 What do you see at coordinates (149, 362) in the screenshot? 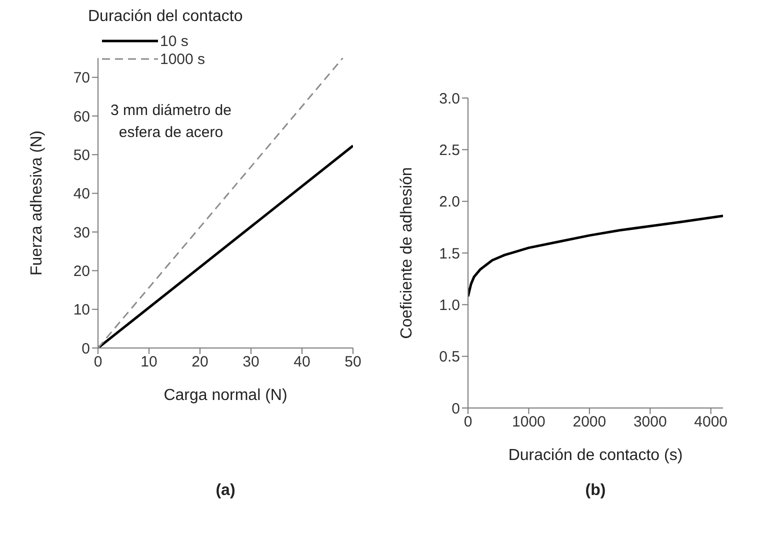
I see `x-tick-label: 10` at bounding box center [149, 362].